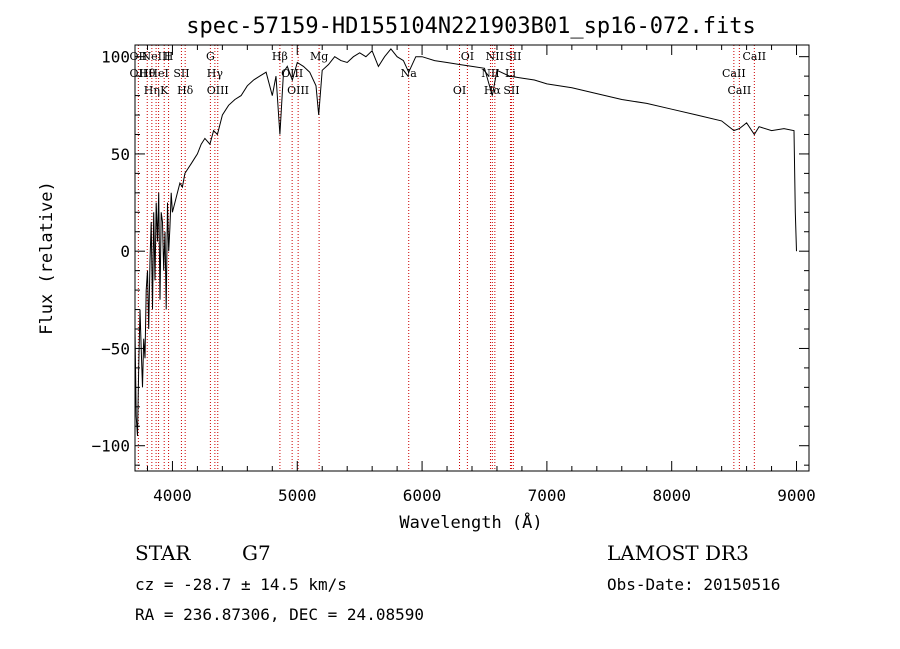 Image resolution: width=900 pixels, height=649 pixels. What do you see at coordinates (156, 56) in the screenshot?
I see `spectral-line-label: NeIII` at bounding box center [156, 56].